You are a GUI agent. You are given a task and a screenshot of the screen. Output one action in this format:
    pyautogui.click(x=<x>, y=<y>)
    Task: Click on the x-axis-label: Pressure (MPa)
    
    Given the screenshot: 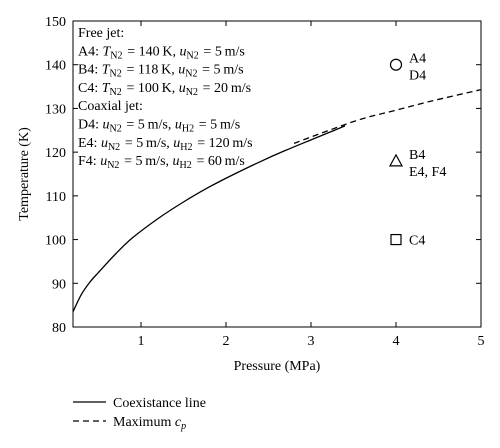 What is the action you would take?
    pyautogui.click(x=277, y=366)
    